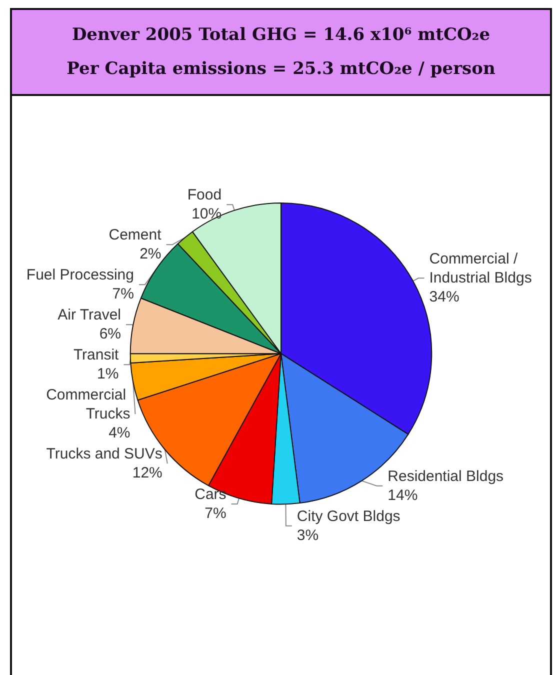  I want to click on slice-label: Residential Bldgs, so click(446, 476).